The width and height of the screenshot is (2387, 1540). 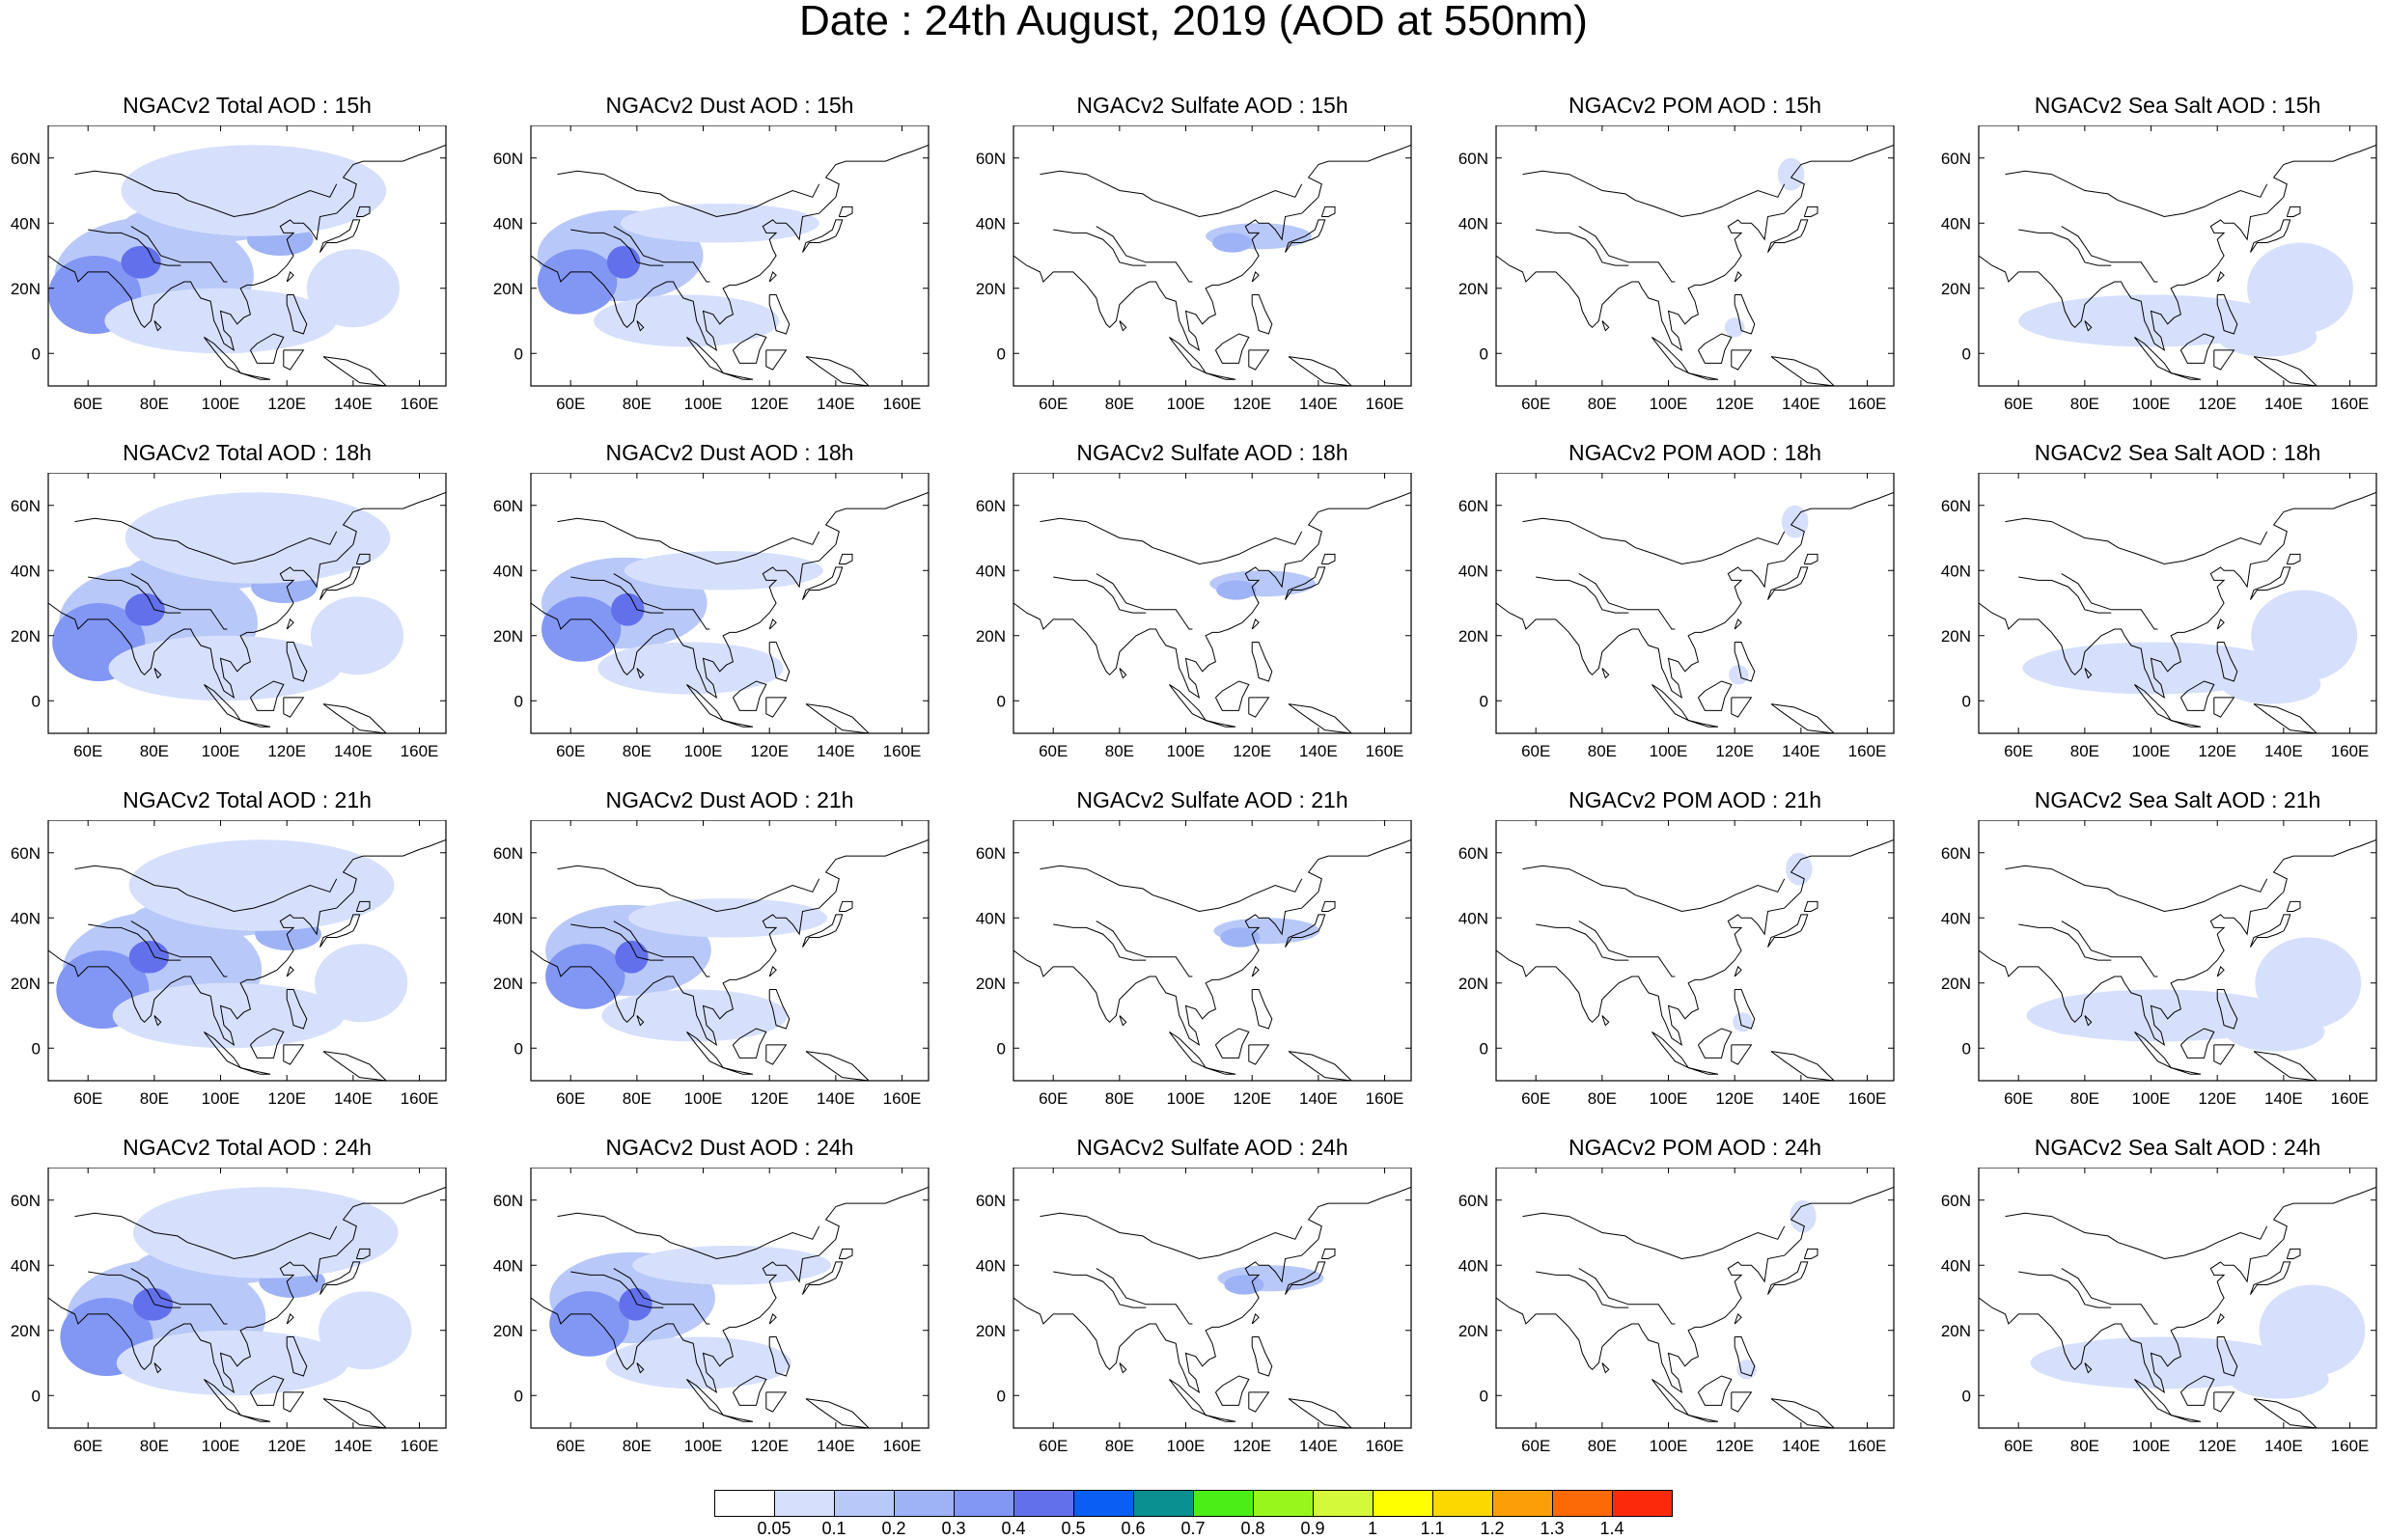 I want to click on x-tick-label: 100E, so click(x=2151, y=404).